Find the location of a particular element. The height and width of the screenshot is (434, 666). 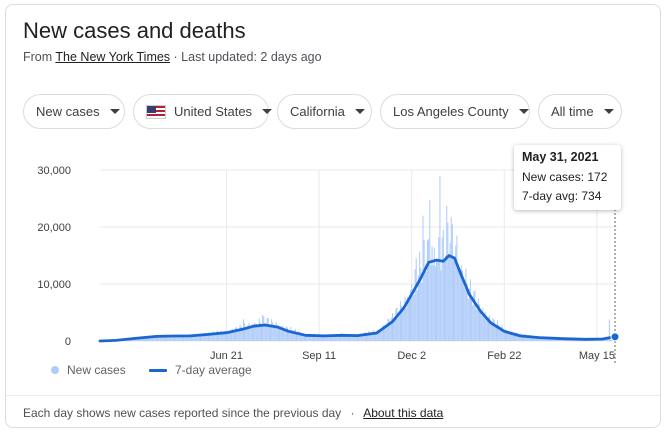

x-tick-label: Jun 21 is located at coordinates (226, 356).